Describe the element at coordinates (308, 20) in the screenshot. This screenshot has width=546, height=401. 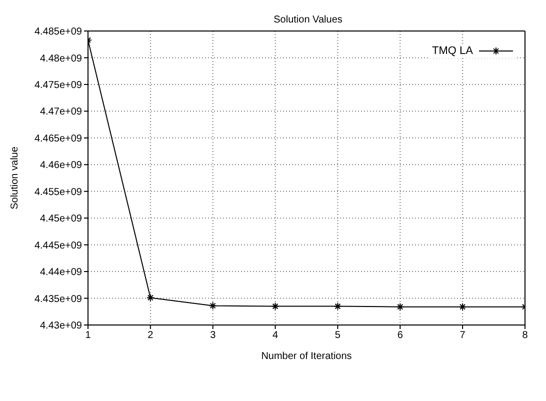
I see `chart-title: Solution Values` at that location.